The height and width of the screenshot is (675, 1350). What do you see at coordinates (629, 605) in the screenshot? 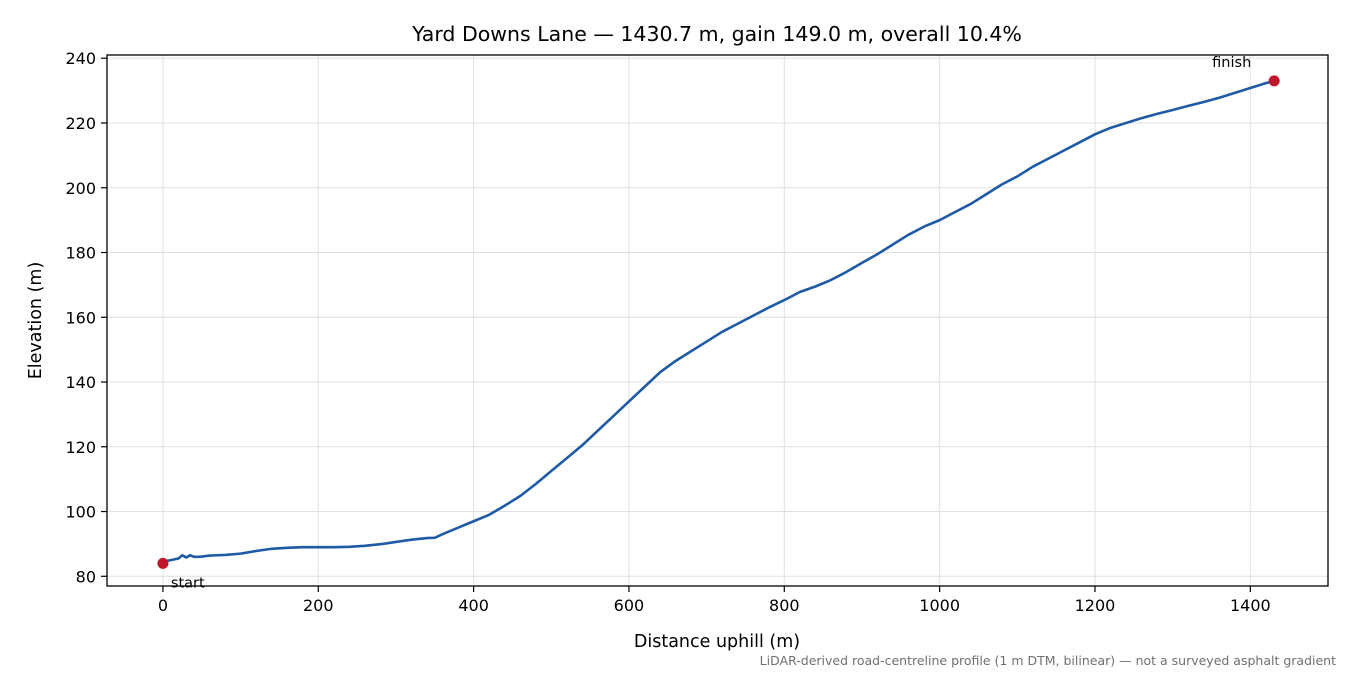
I see `x-tick-label: 600` at bounding box center [629, 605].